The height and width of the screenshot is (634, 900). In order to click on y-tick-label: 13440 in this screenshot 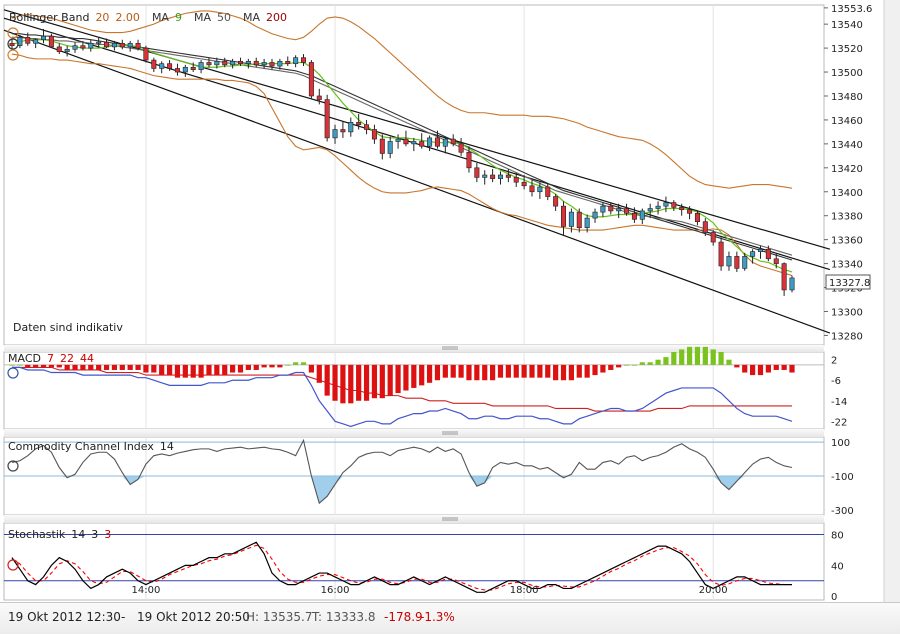, I will do `click(847, 145)`.